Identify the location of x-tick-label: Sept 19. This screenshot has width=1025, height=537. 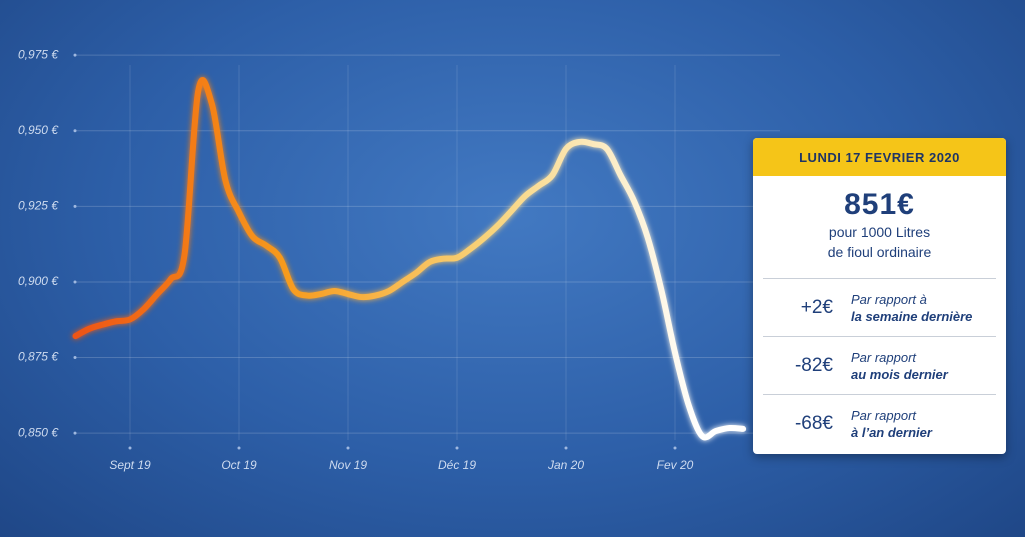
(130, 465).